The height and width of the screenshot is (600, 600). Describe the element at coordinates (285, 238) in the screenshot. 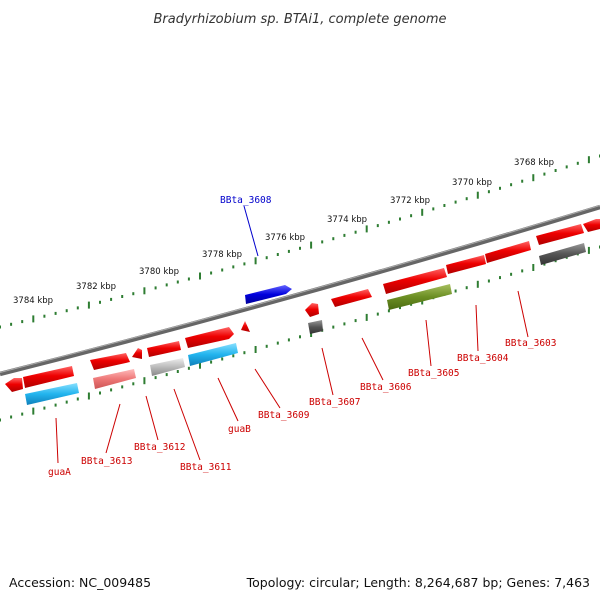

I see `tick-label: 3776 kbp` at that location.